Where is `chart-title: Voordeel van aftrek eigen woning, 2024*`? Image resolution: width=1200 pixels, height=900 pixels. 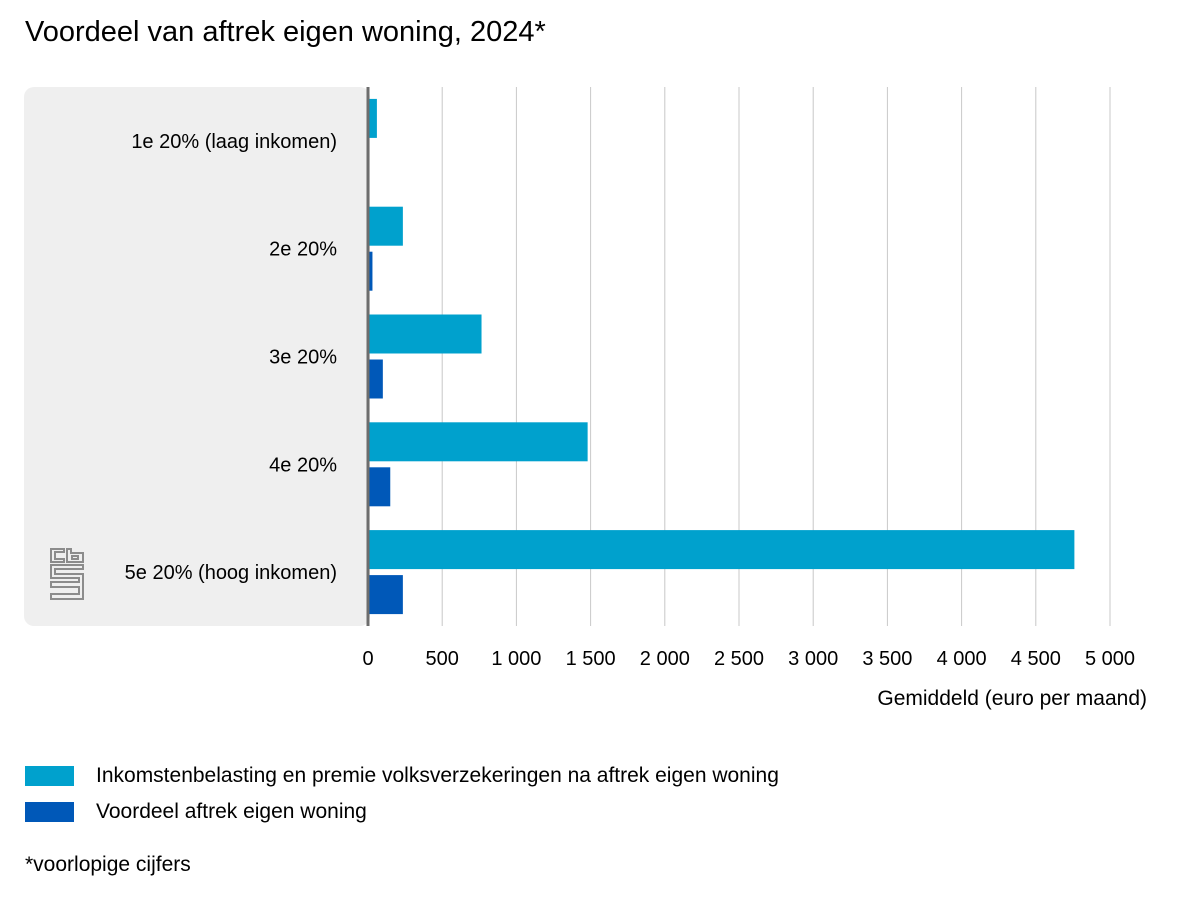 chart-title: Voordeel van aftrek eigen woning, 2024* is located at coordinates (285, 32).